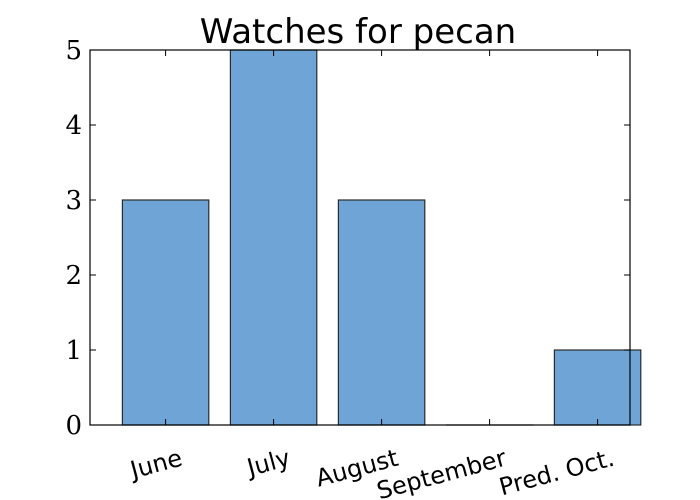 The image size is (700, 500). Describe the element at coordinates (358, 32) in the screenshot. I see `chart-title: Watches for pecan` at that location.